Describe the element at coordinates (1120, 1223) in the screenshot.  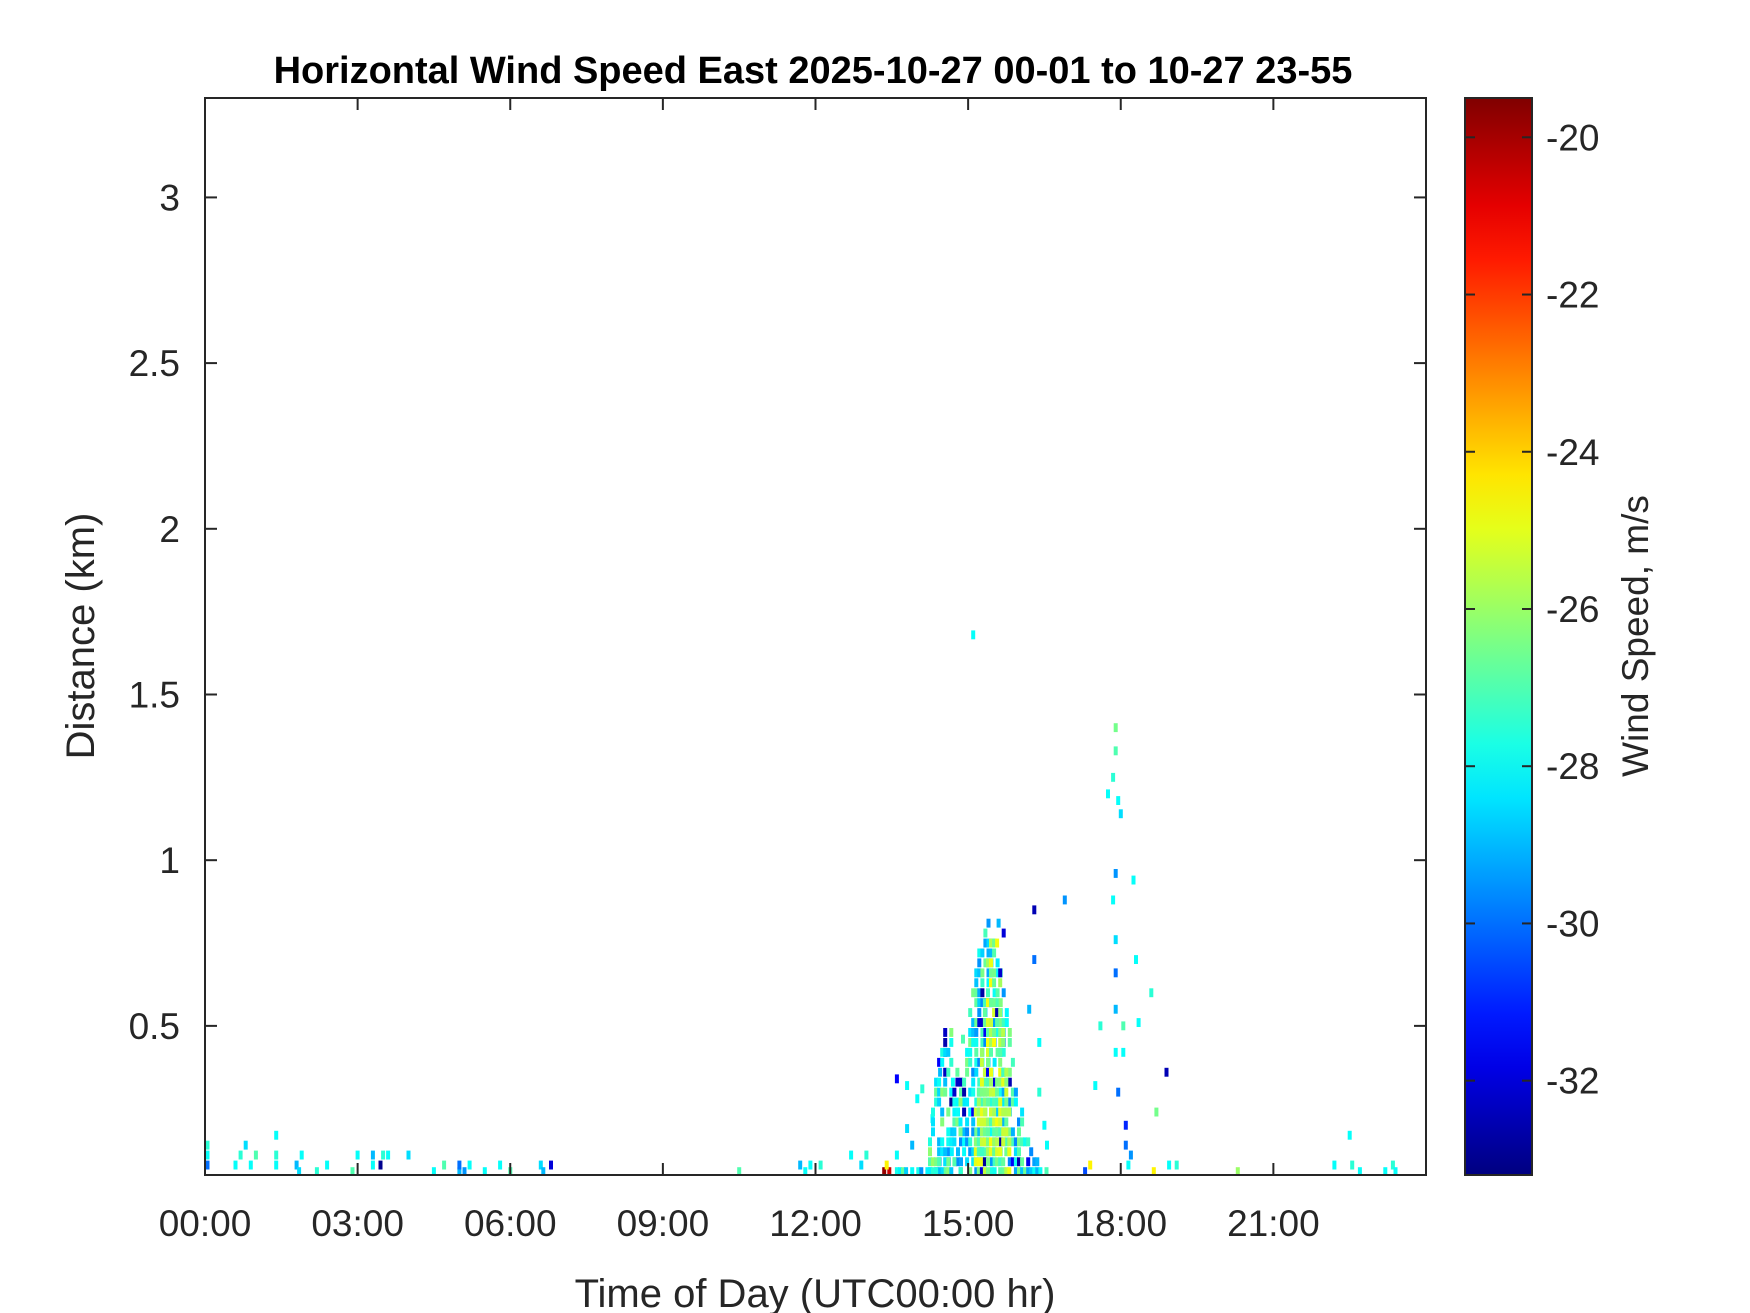
I see `x-tick-label: 18:00` at that location.